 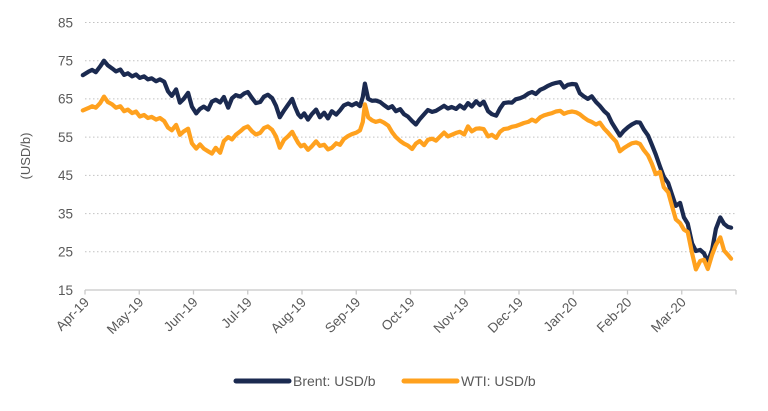 What do you see at coordinates (288, 315) in the screenshot?
I see `x-tick-label: Aug-19` at bounding box center [288, 315].